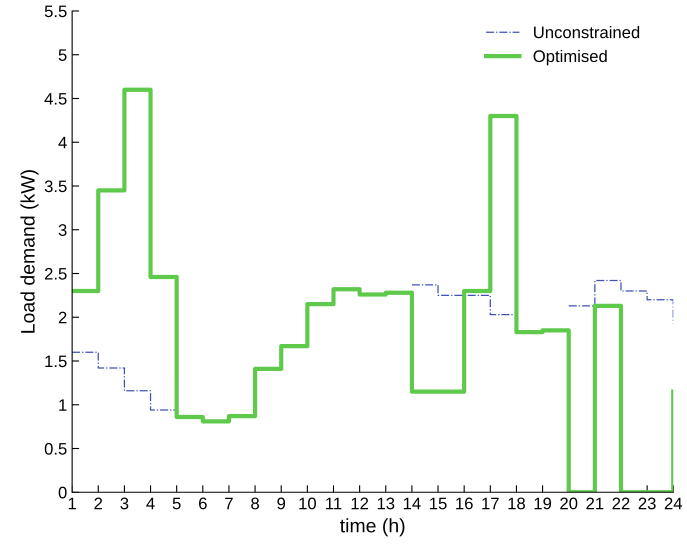 The height and width of the screenshot is (550, 687). What do you see at coordinates (29, 251) in the screenshot?
I see `y-axis-title: Load demand (kW)` at bounding box center [29, 251].